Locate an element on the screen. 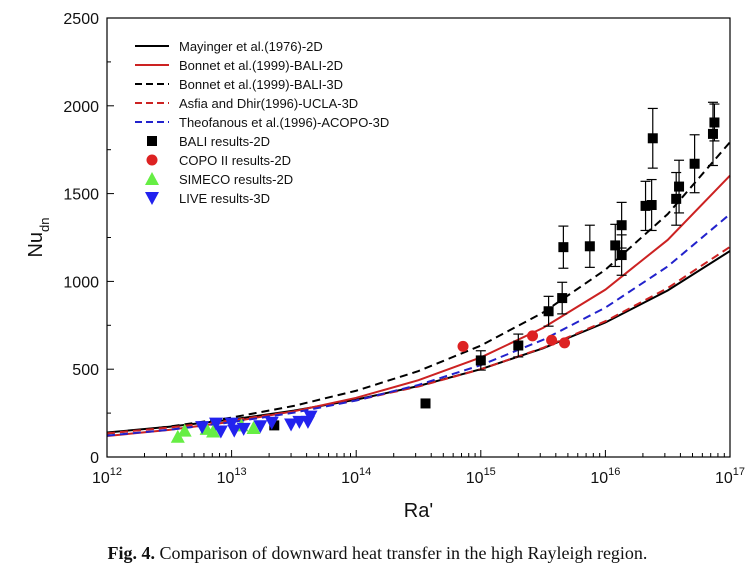 Image resolution: width=755 pixels, height=580 pixels. y-tick-label: 1000 is located at coordinates (81, 282).